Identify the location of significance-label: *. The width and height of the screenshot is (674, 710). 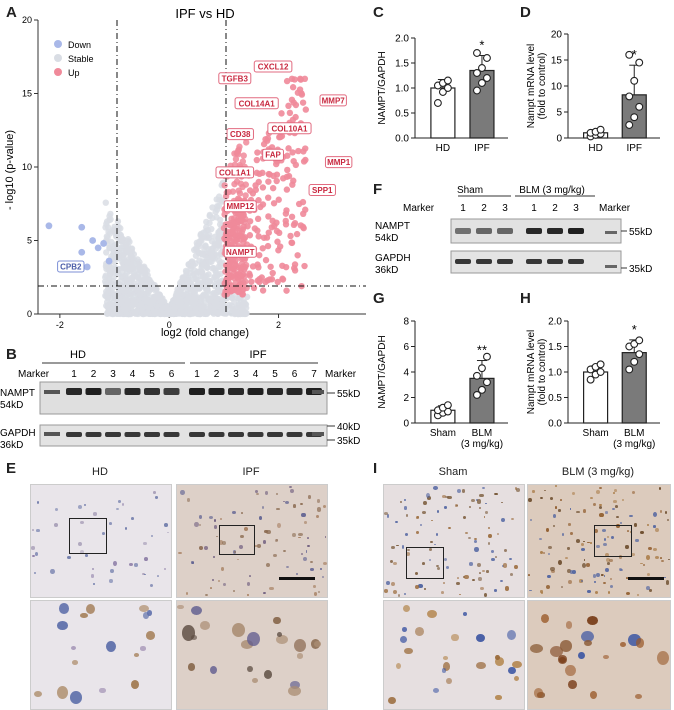
(634, 54).